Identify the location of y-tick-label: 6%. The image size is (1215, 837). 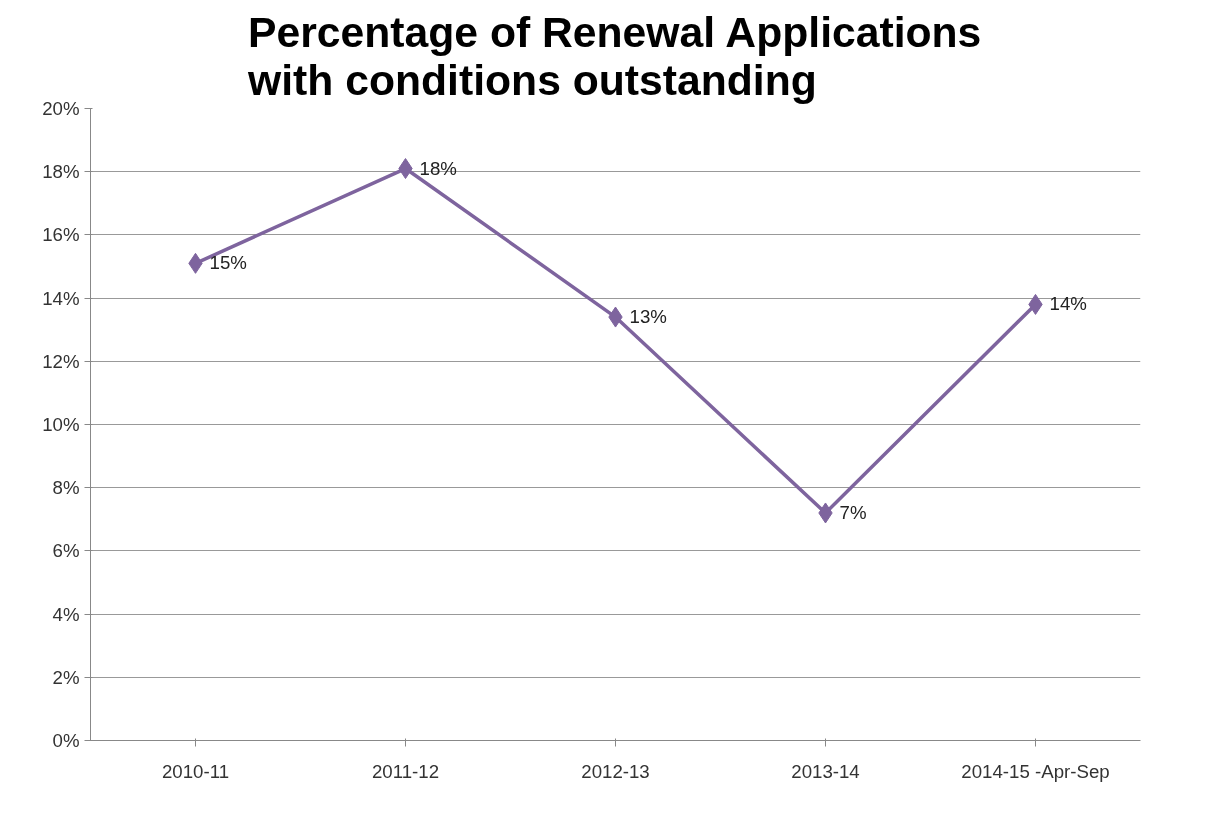
(66, 551).